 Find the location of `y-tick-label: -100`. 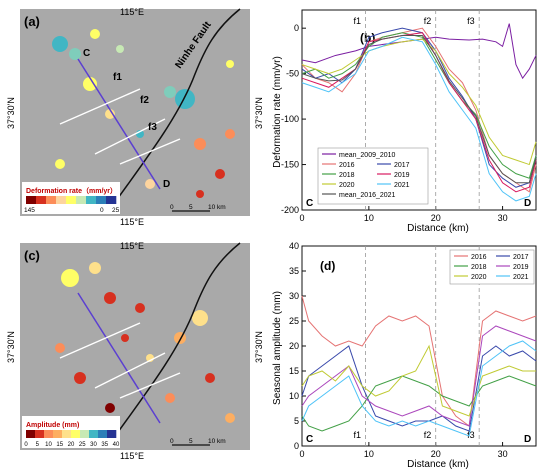

y-tick-label: -100 is located at coordinates (290, 119).